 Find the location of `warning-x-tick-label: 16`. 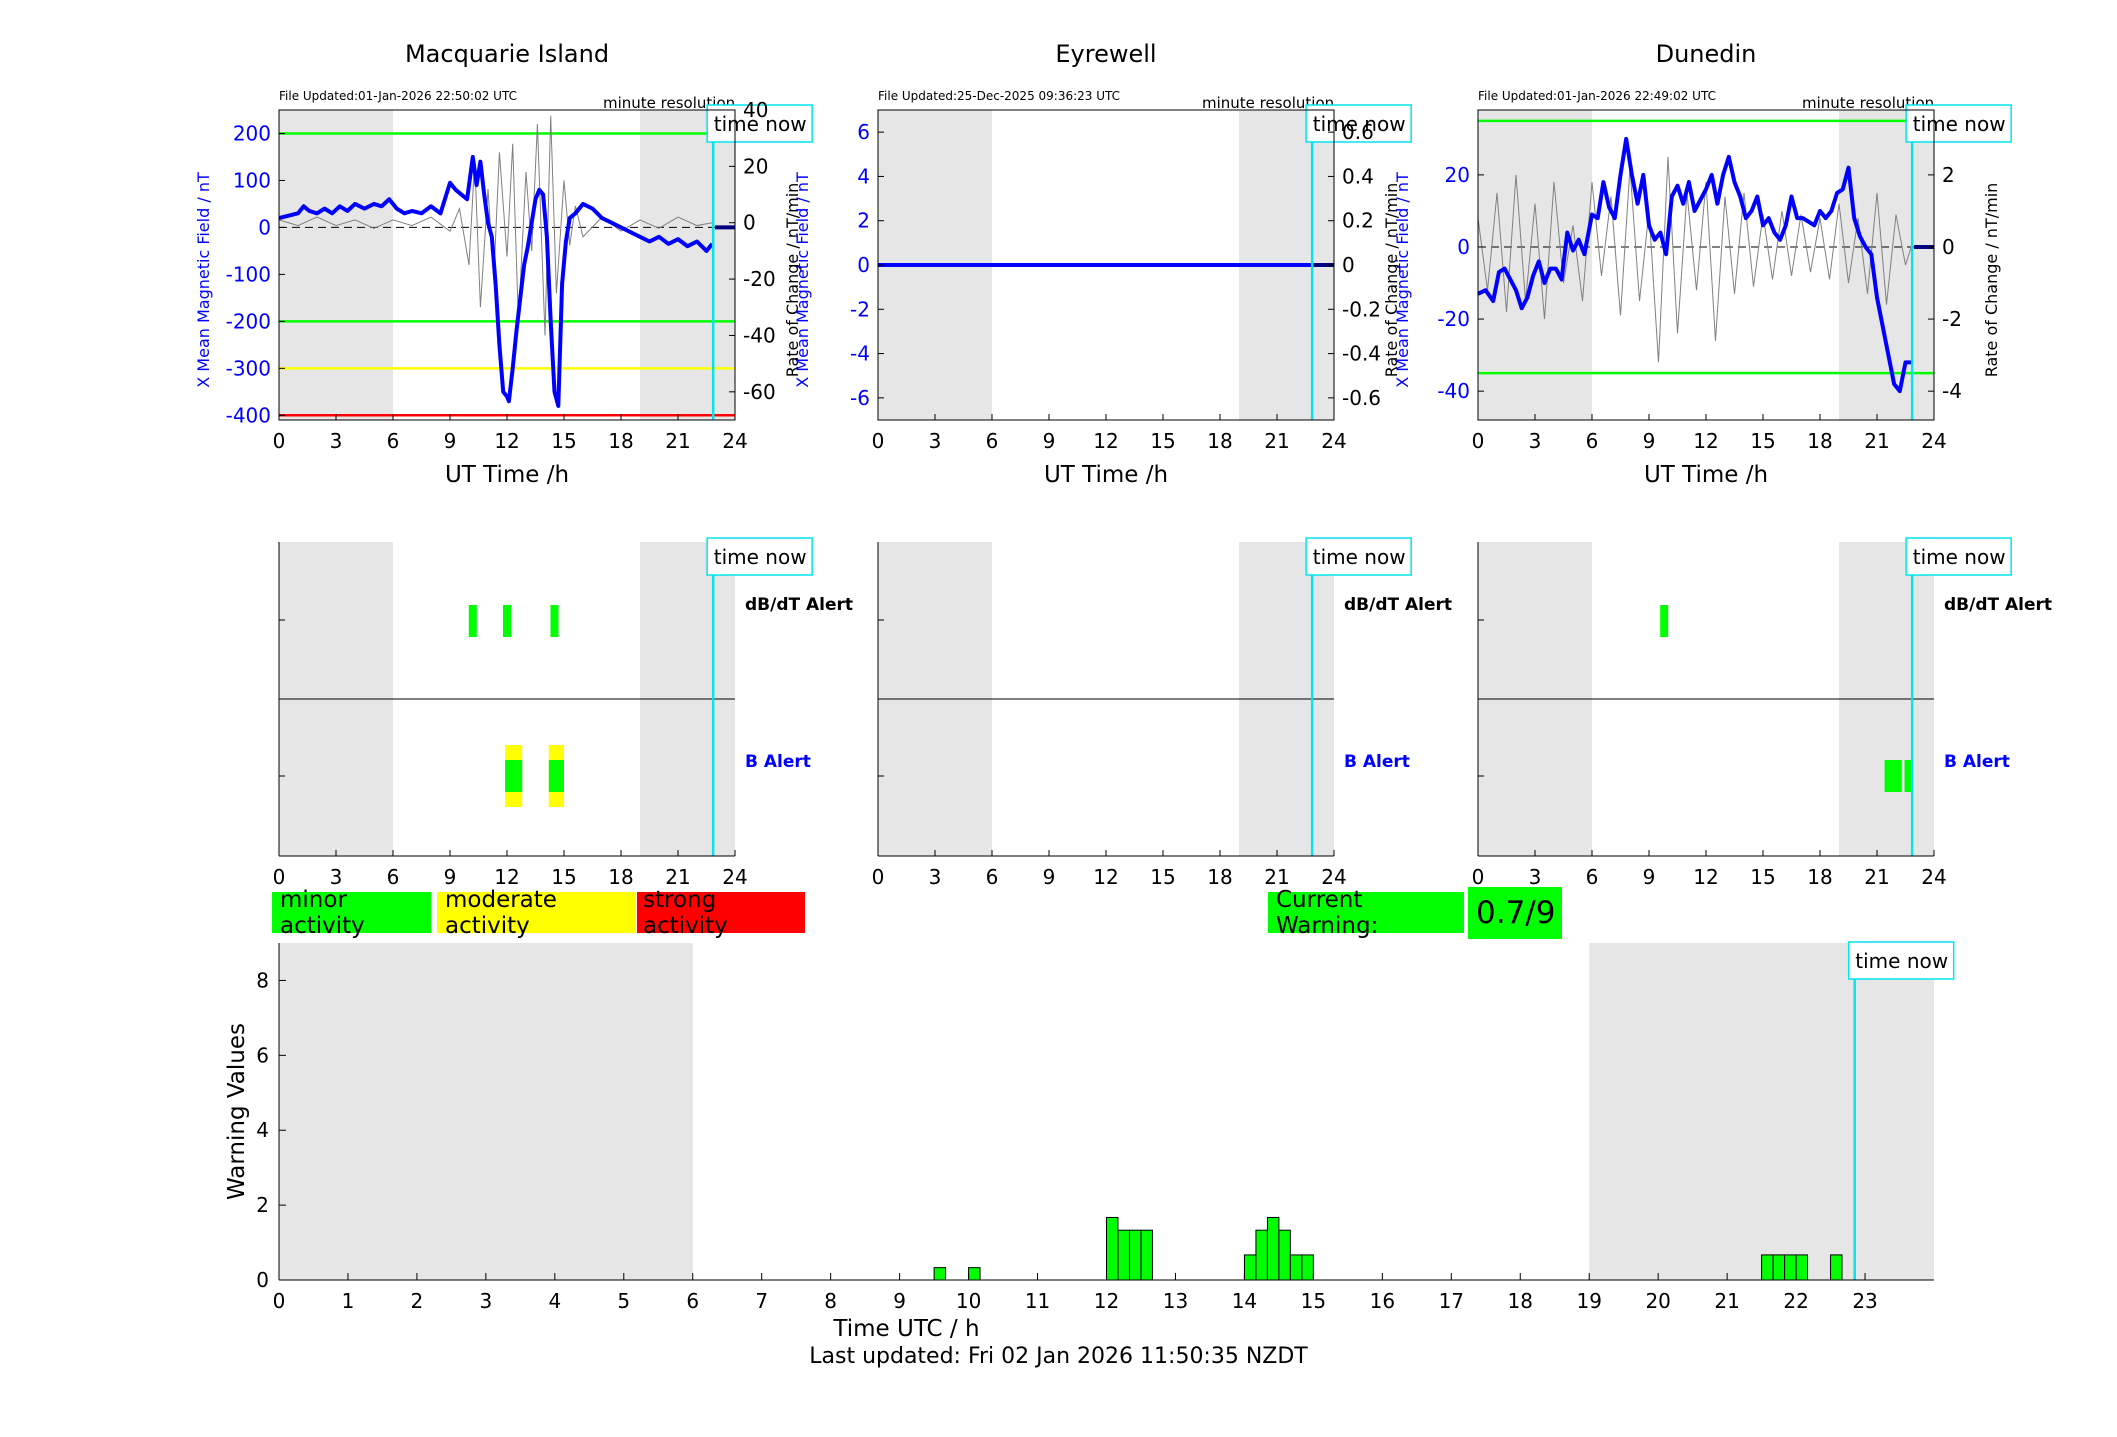

warning-x-tick-label: 16 is located at coordinates (1382, 1301).